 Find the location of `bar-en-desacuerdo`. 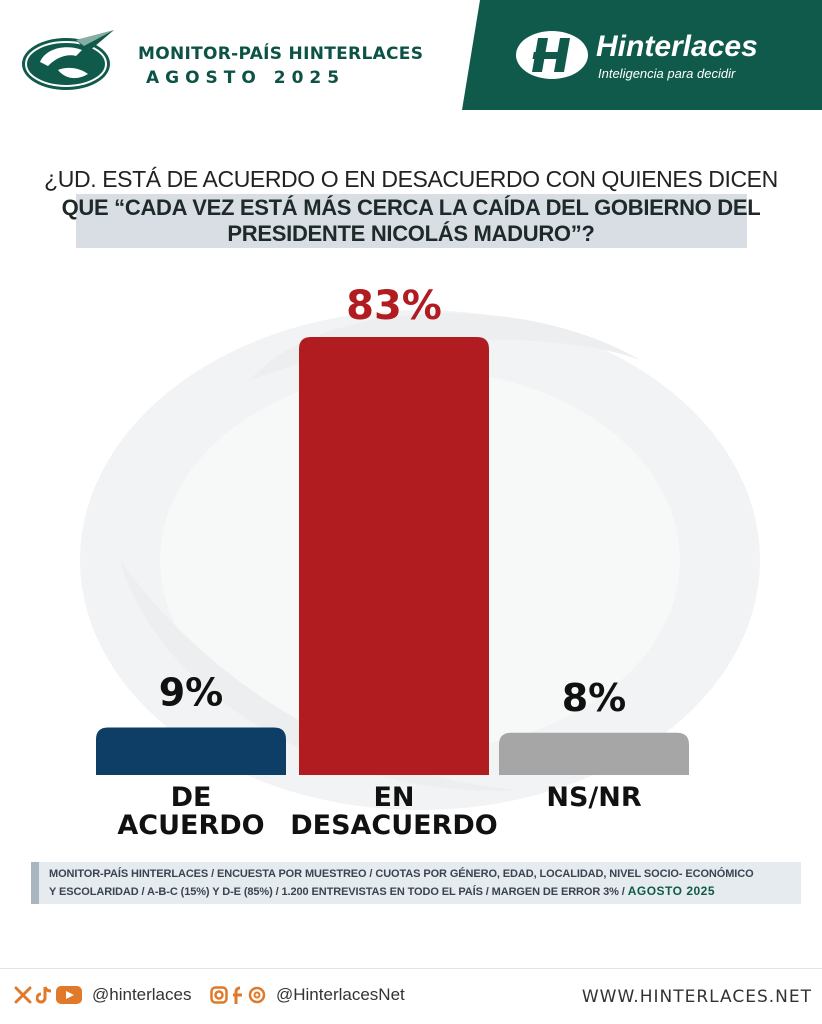

bar-en-desacuerdo is located at coordinates (394, 556).